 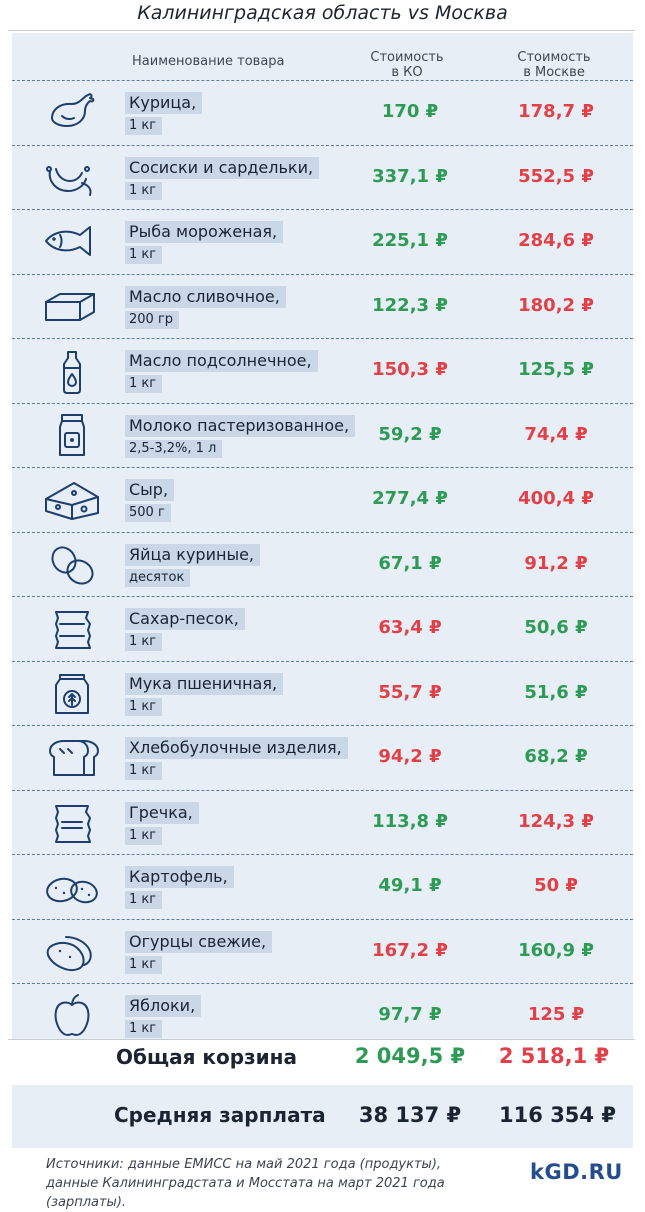 What do you see at coordinates (152, 319) in the screenshot?
I see `item-unit: 200 гр` at bounding box center [152, 319].